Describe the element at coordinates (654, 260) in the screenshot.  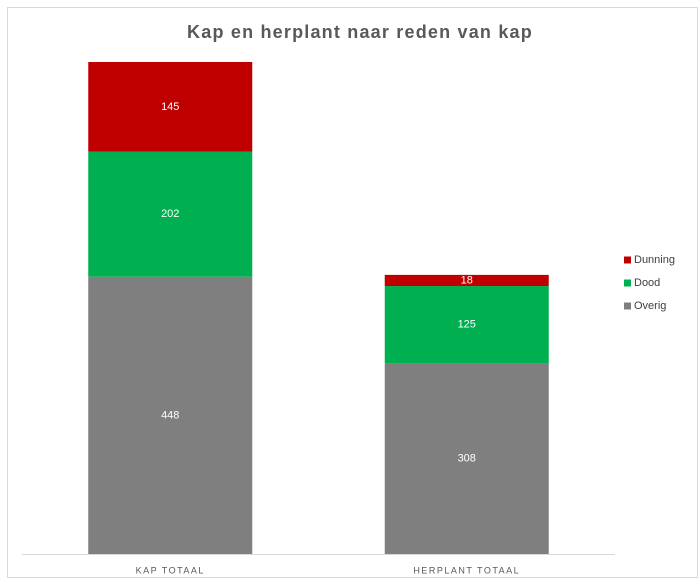
I see `legend-label: Dunning` at that location.